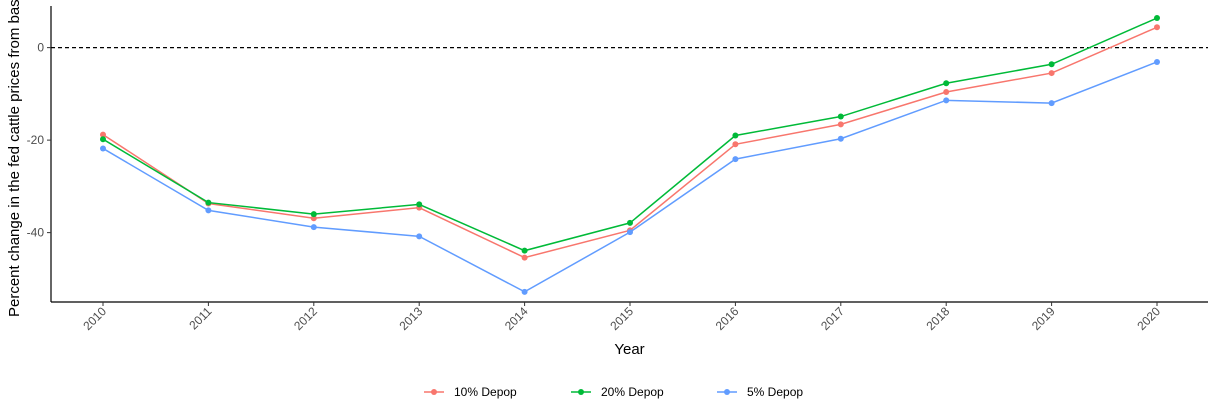 Image resolution: width=1217 pixels, height=417 pixels. I want to click on y-tick-label: -40, so click(36, 233).